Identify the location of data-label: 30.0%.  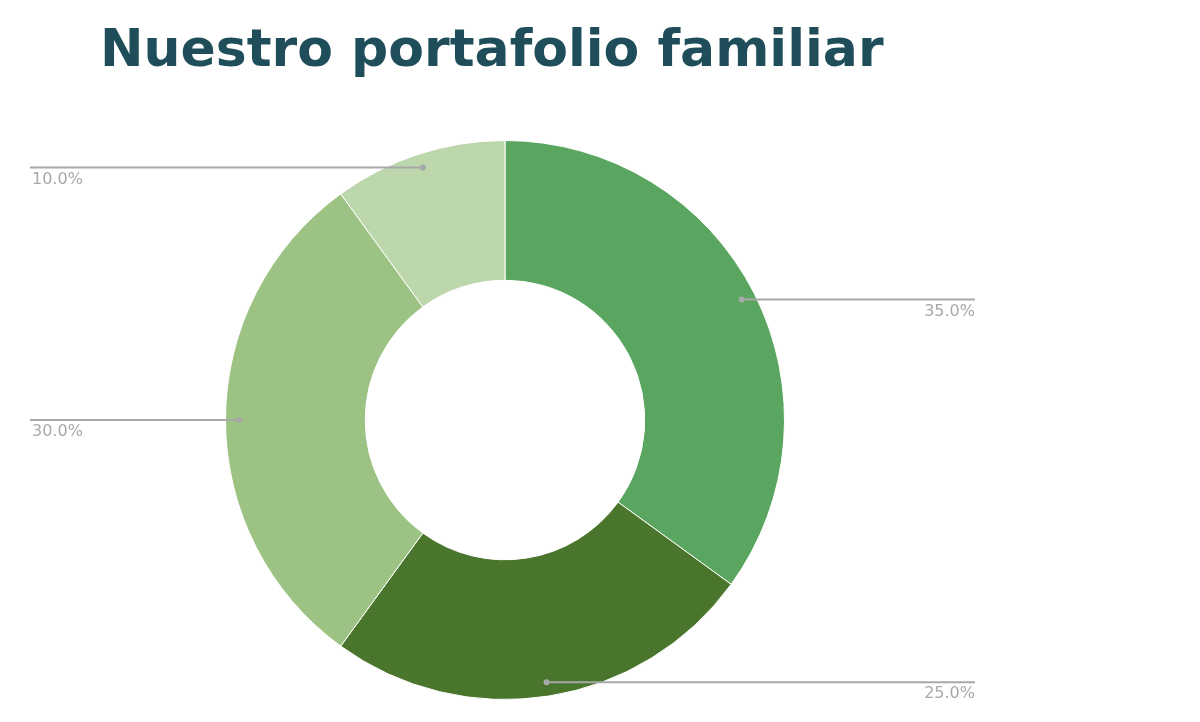
(57, 431).